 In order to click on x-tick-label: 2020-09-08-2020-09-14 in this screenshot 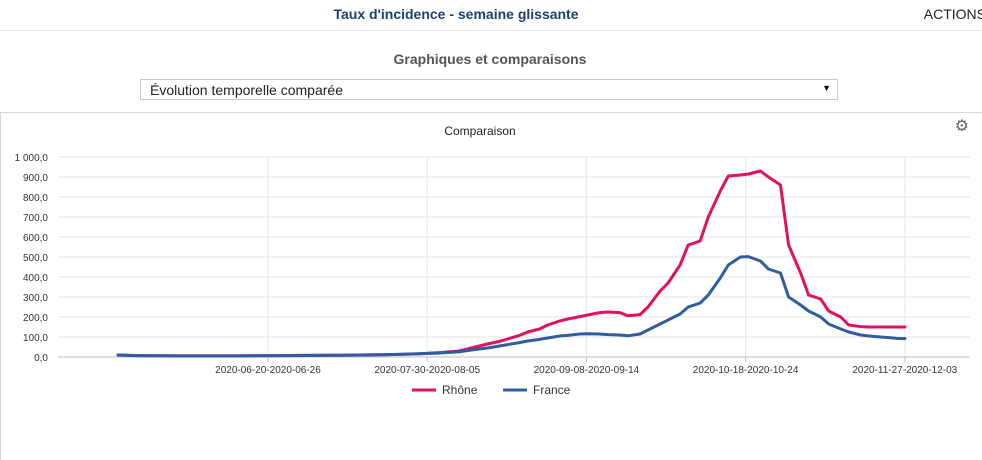, I will do `click(587, 370)`.